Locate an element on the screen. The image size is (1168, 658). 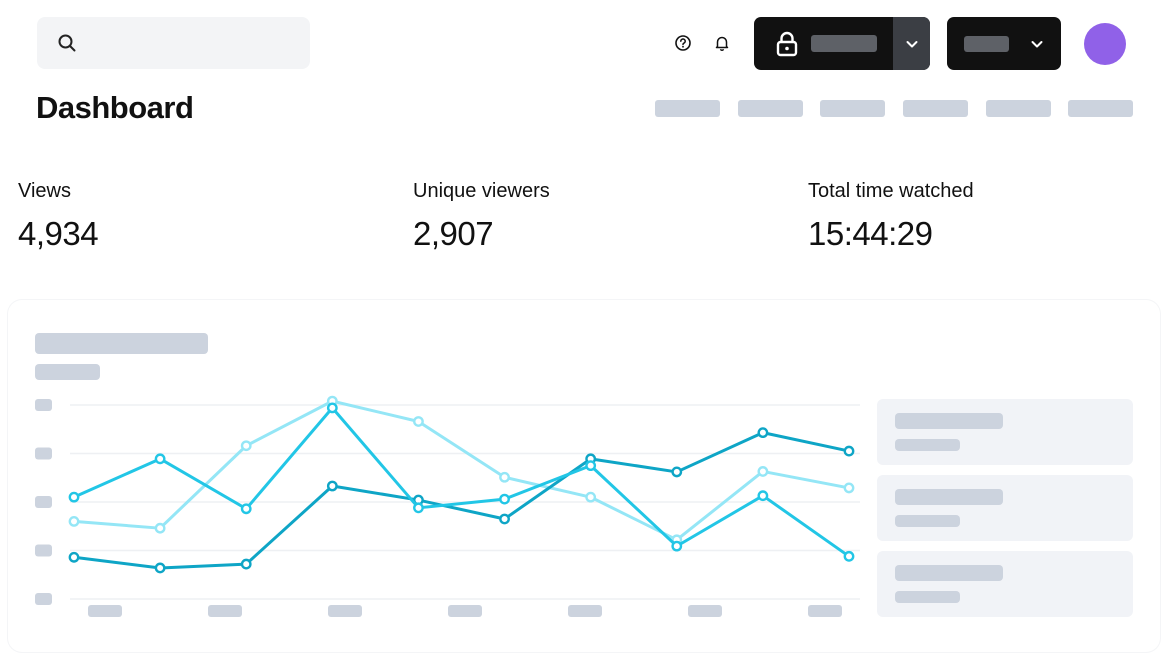
lock-button-label-placeholder is located at coordinates (844, 43).